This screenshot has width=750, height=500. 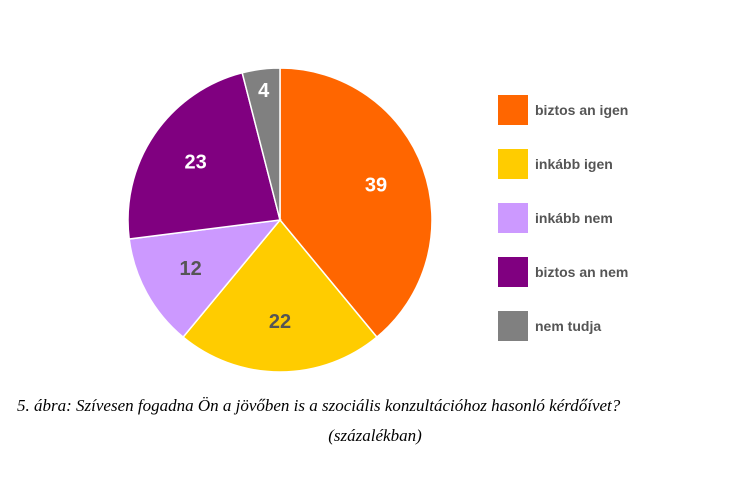 What do you see at coordinates (264, 91) in the screenshot?
I see `slice-value-label-5: 4` at bounding box center [264, 91].